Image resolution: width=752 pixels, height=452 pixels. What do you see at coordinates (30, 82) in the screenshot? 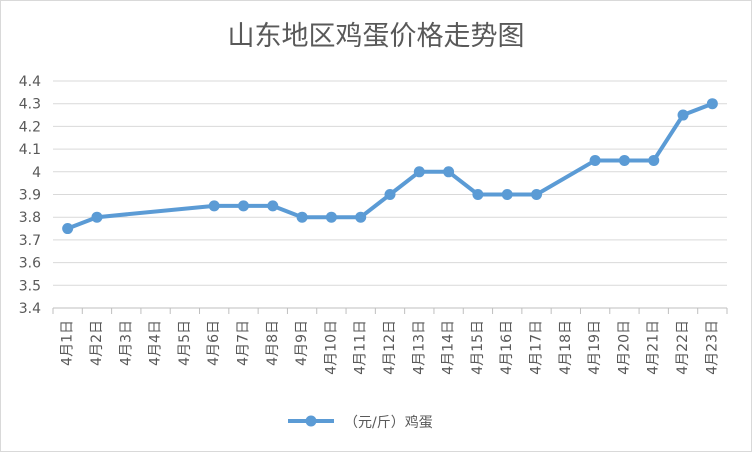
I see `y-tick-label: 4.4` at bounding box center [30, 82].